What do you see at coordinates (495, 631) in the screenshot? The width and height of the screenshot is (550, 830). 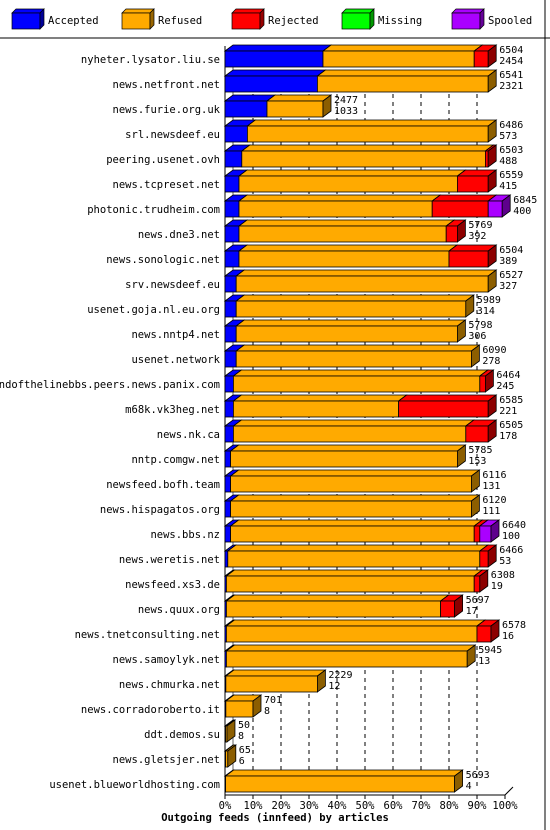 I see `bar-side-news-tnetconsulting-net-rejected` at bounding box center [495, 631].